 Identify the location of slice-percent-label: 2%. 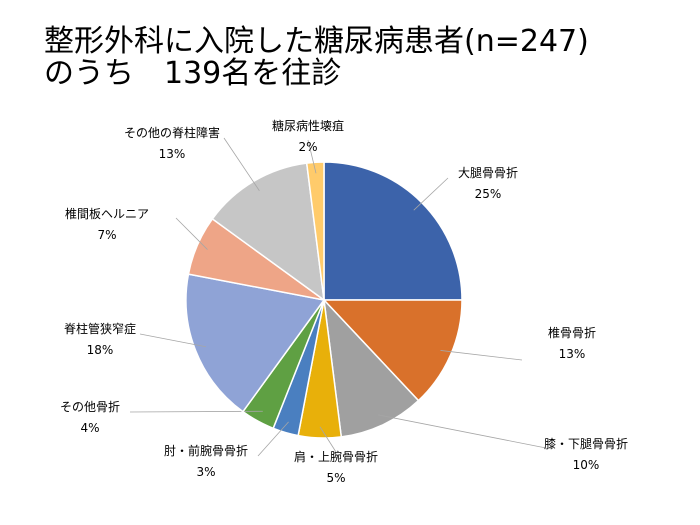
(307, 147).